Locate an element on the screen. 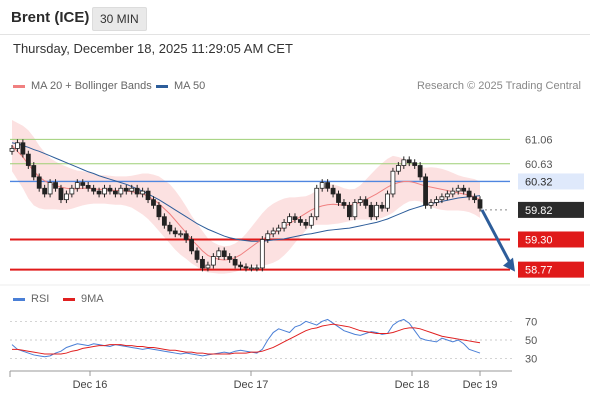 This screenshot has height=400, width=590. legend-ma20-bb: MA 20 + Bollinger Bands is located at coordinates (82, 86).